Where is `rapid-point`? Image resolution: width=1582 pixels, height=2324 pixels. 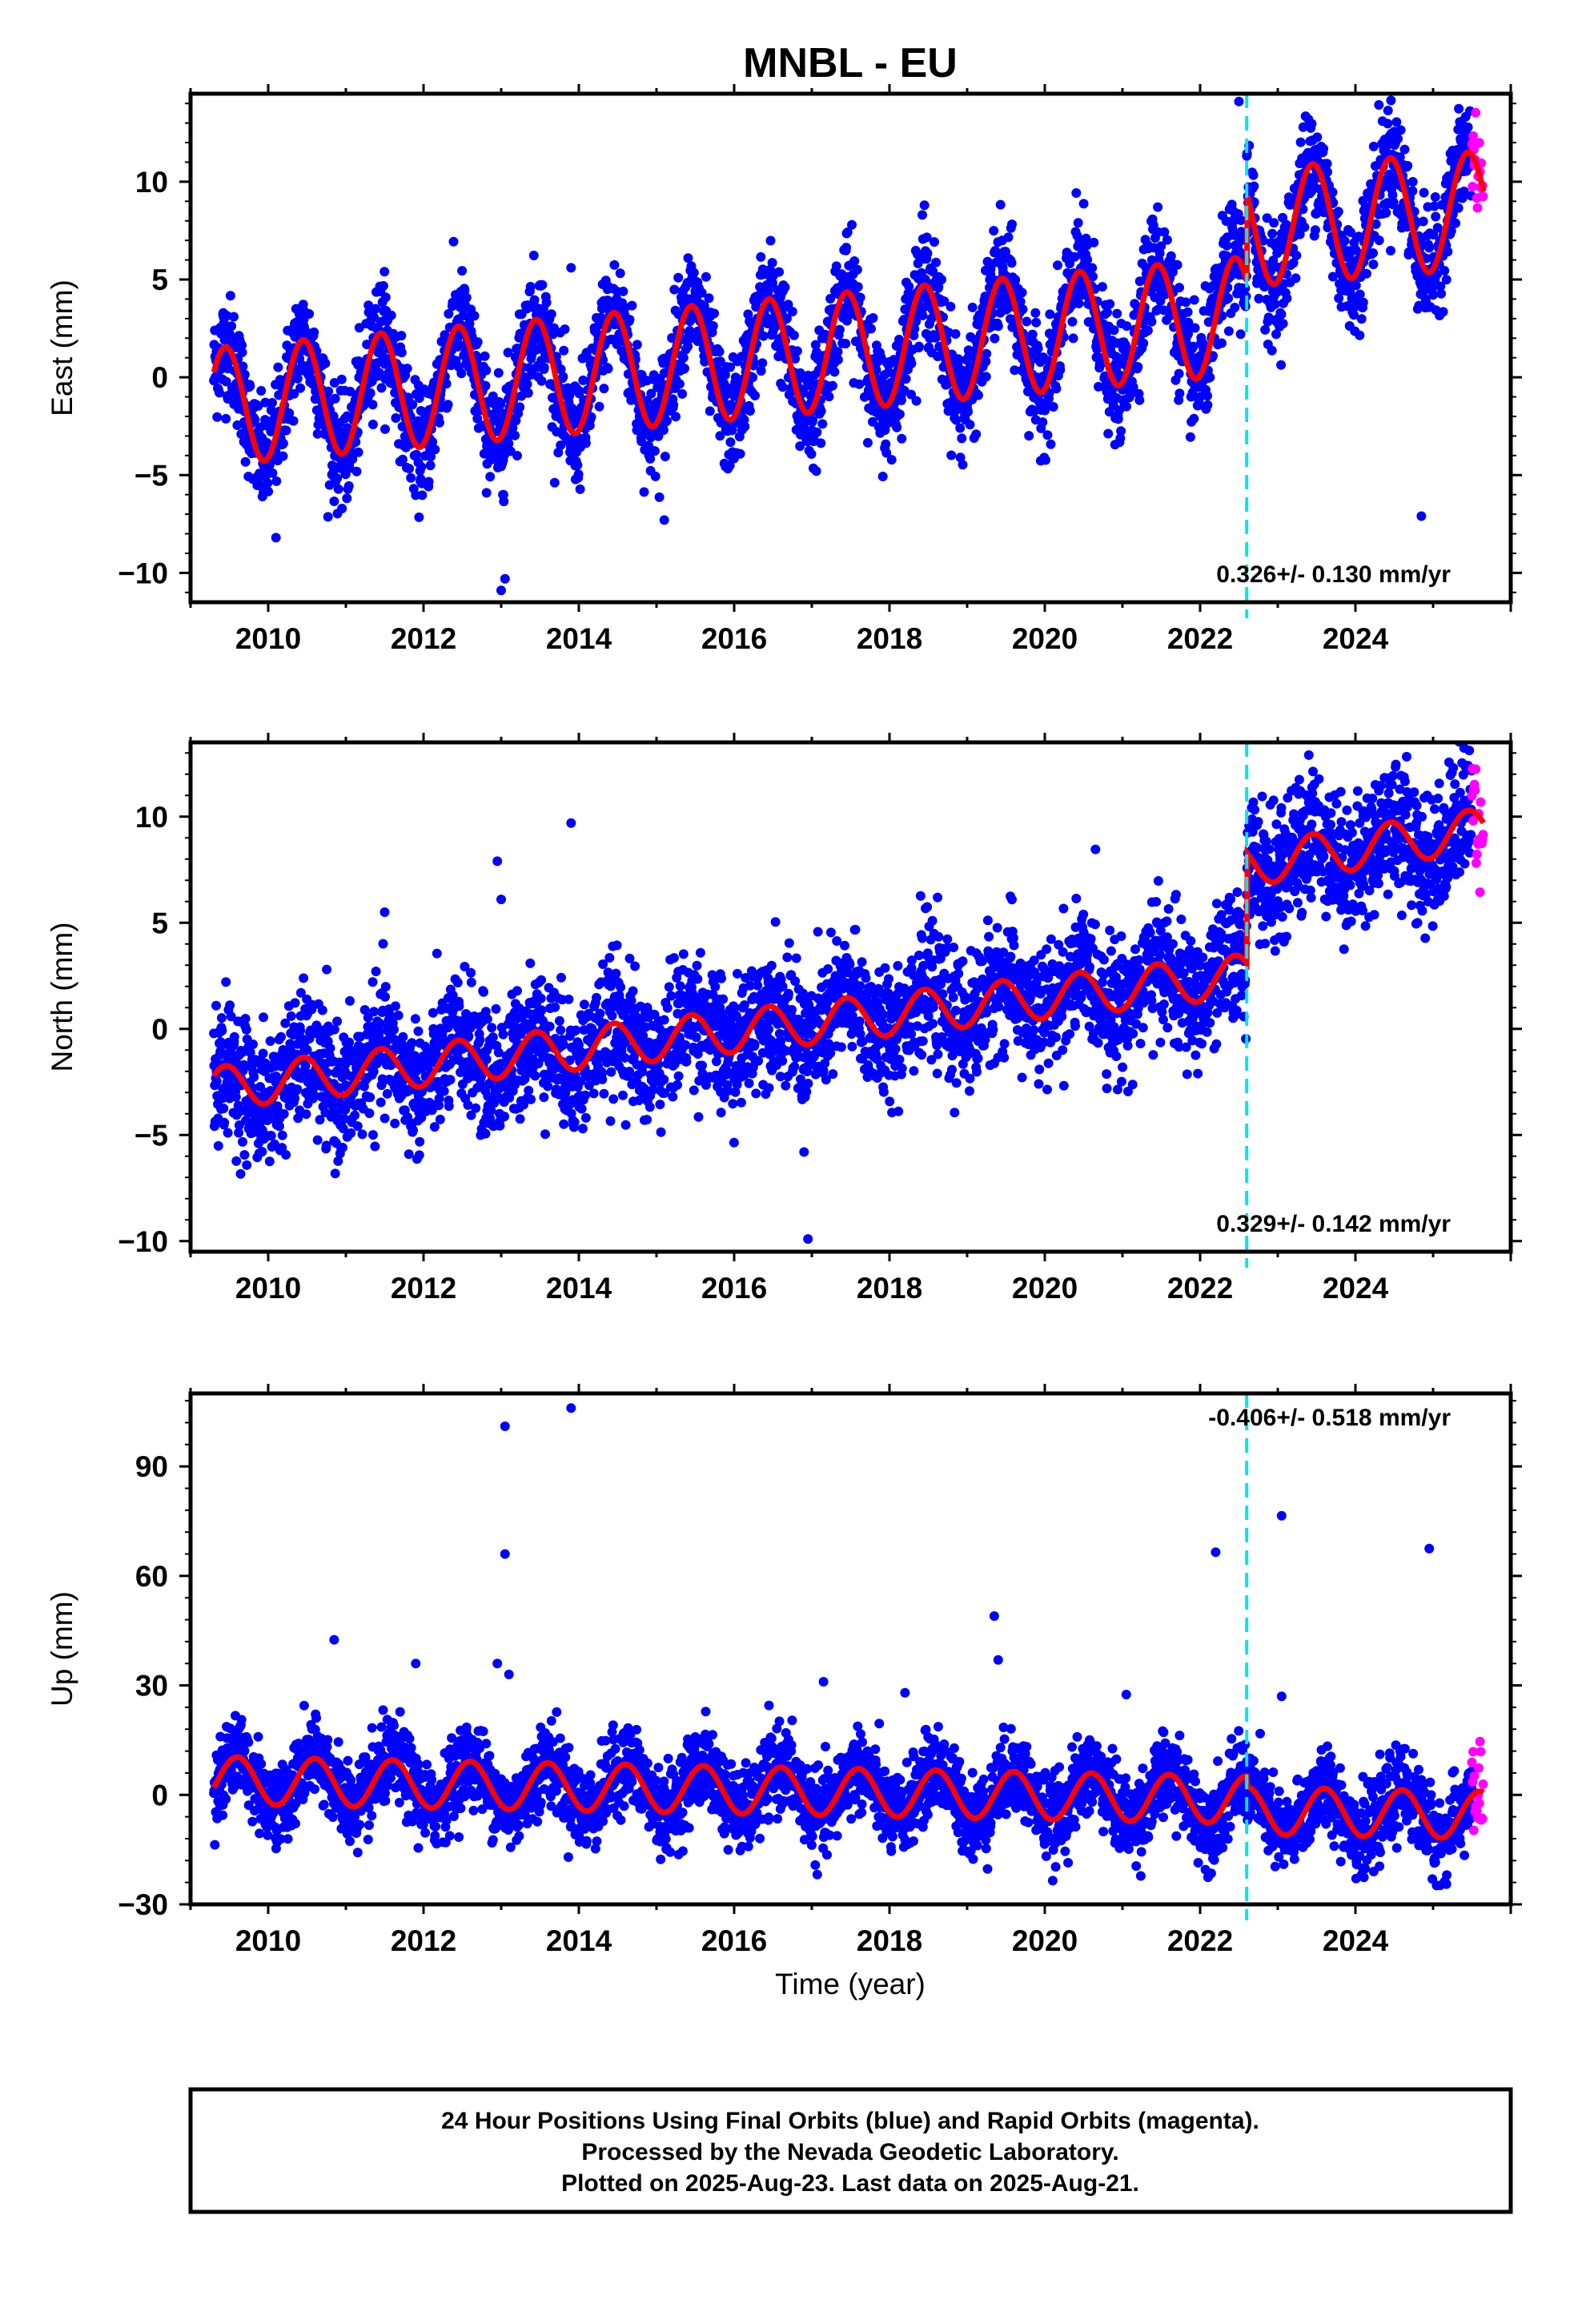 rapid-point is located at coordinates (1477, 208).